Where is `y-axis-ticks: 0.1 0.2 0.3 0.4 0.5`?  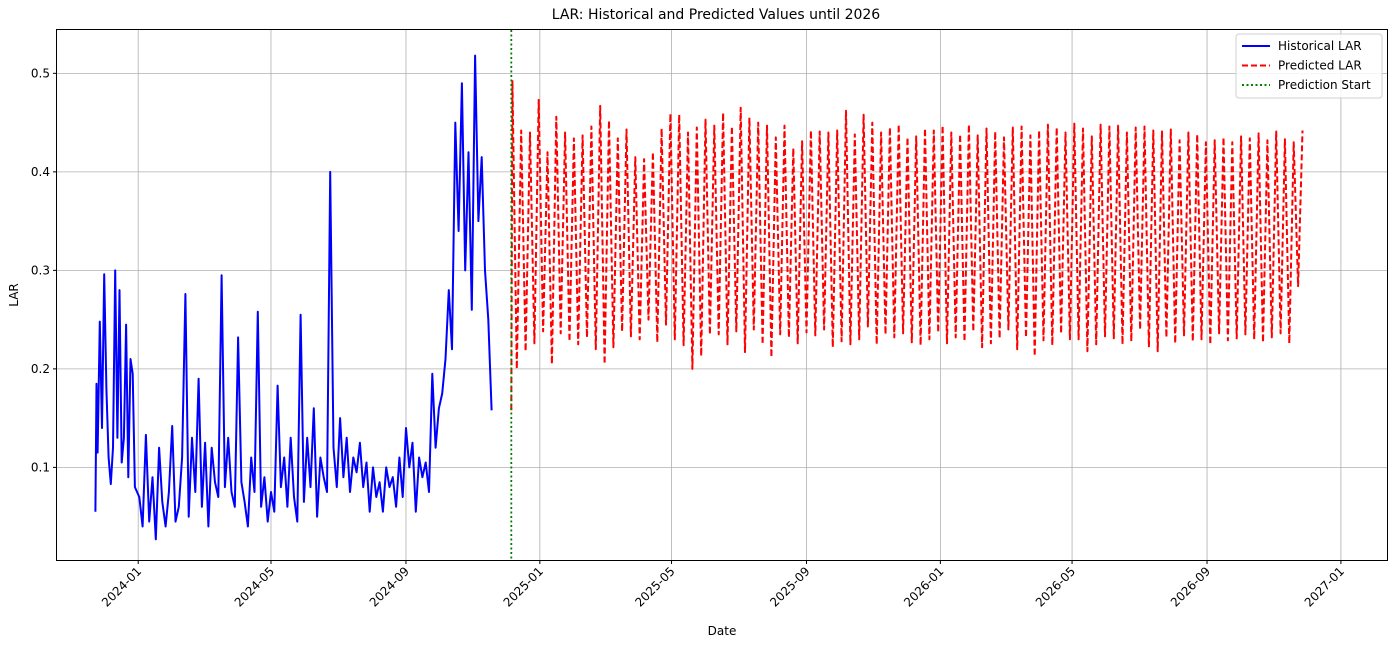 y-axis-ticks: 0.1 0.2 0.3 0.4 0.5 is located at coordinates (44, 270).